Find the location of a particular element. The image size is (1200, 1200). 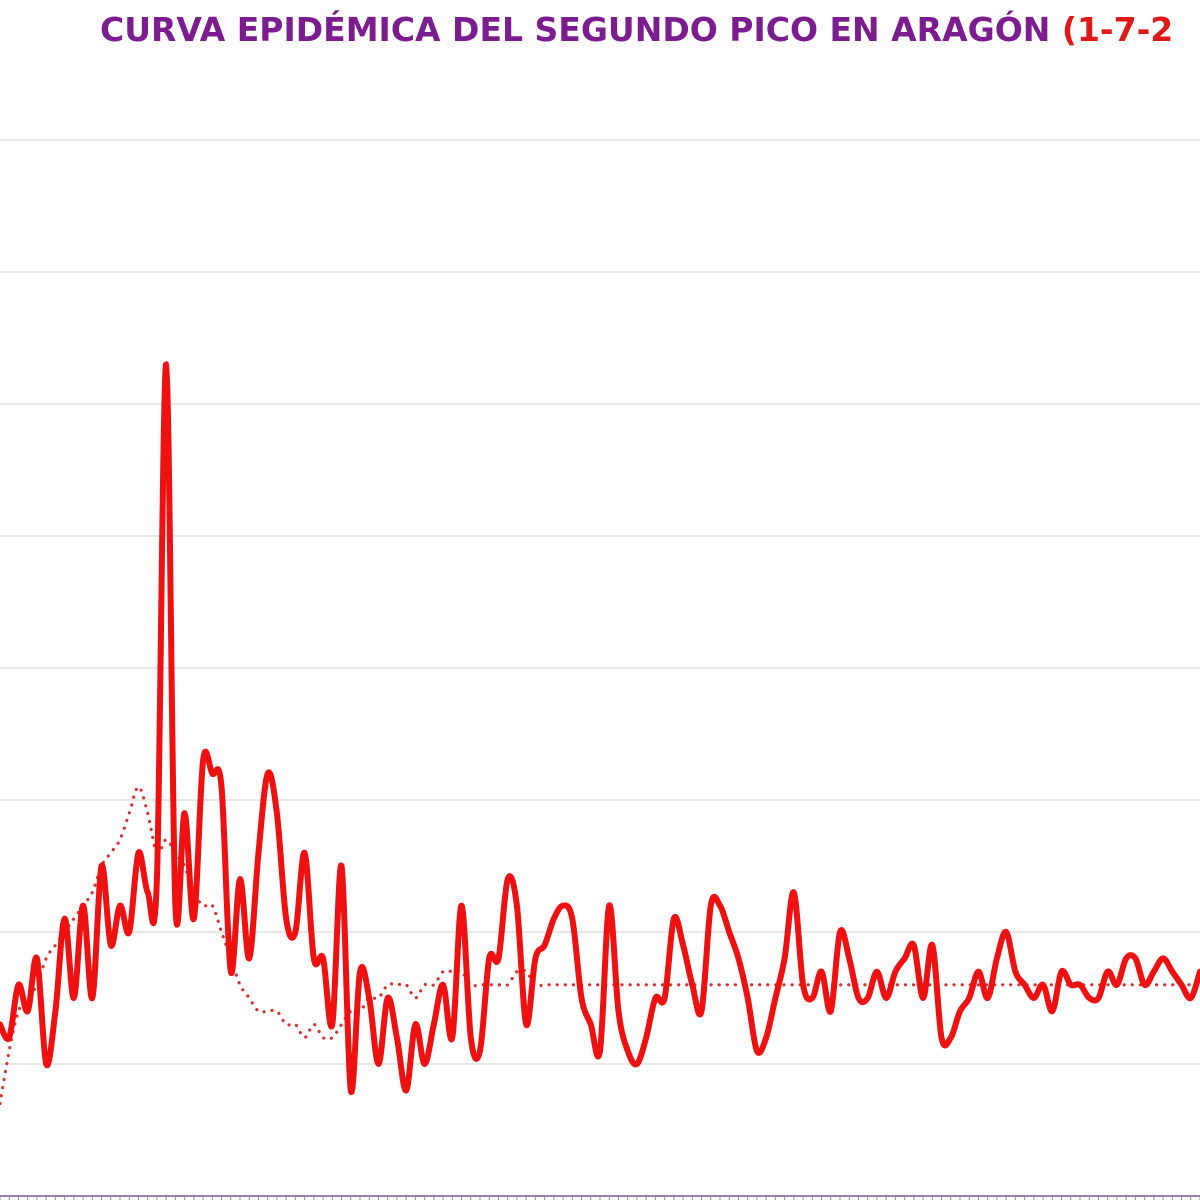

x-axis is located at coordinates (600, 1197).